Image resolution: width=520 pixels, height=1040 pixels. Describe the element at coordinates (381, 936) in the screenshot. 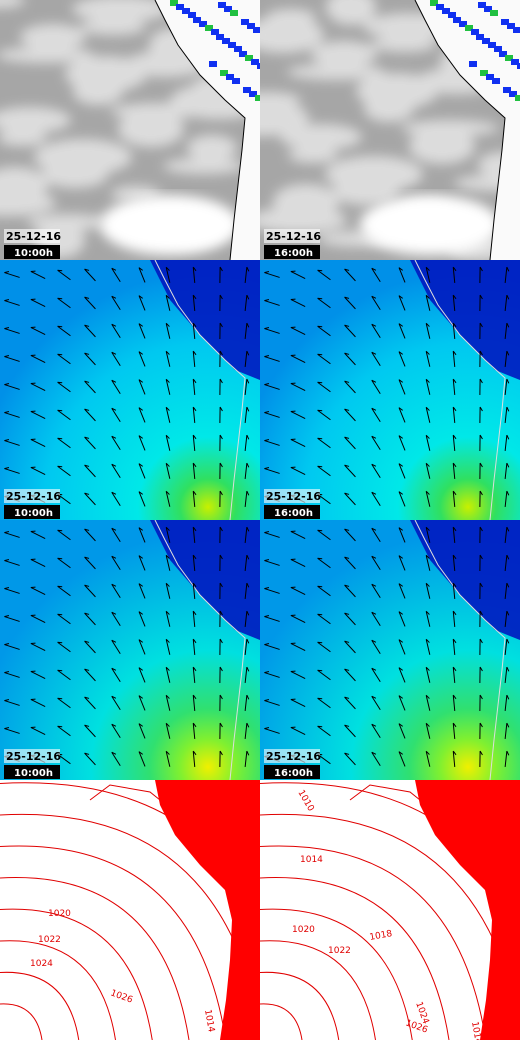

I see `isobar-label: 1018` at that location.